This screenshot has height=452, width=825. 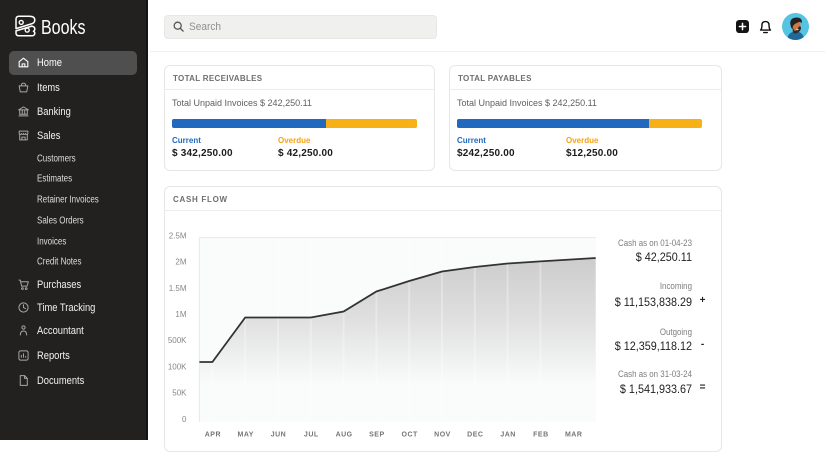 I want to click on svg-text: JUN, so click(x=279, y=435).